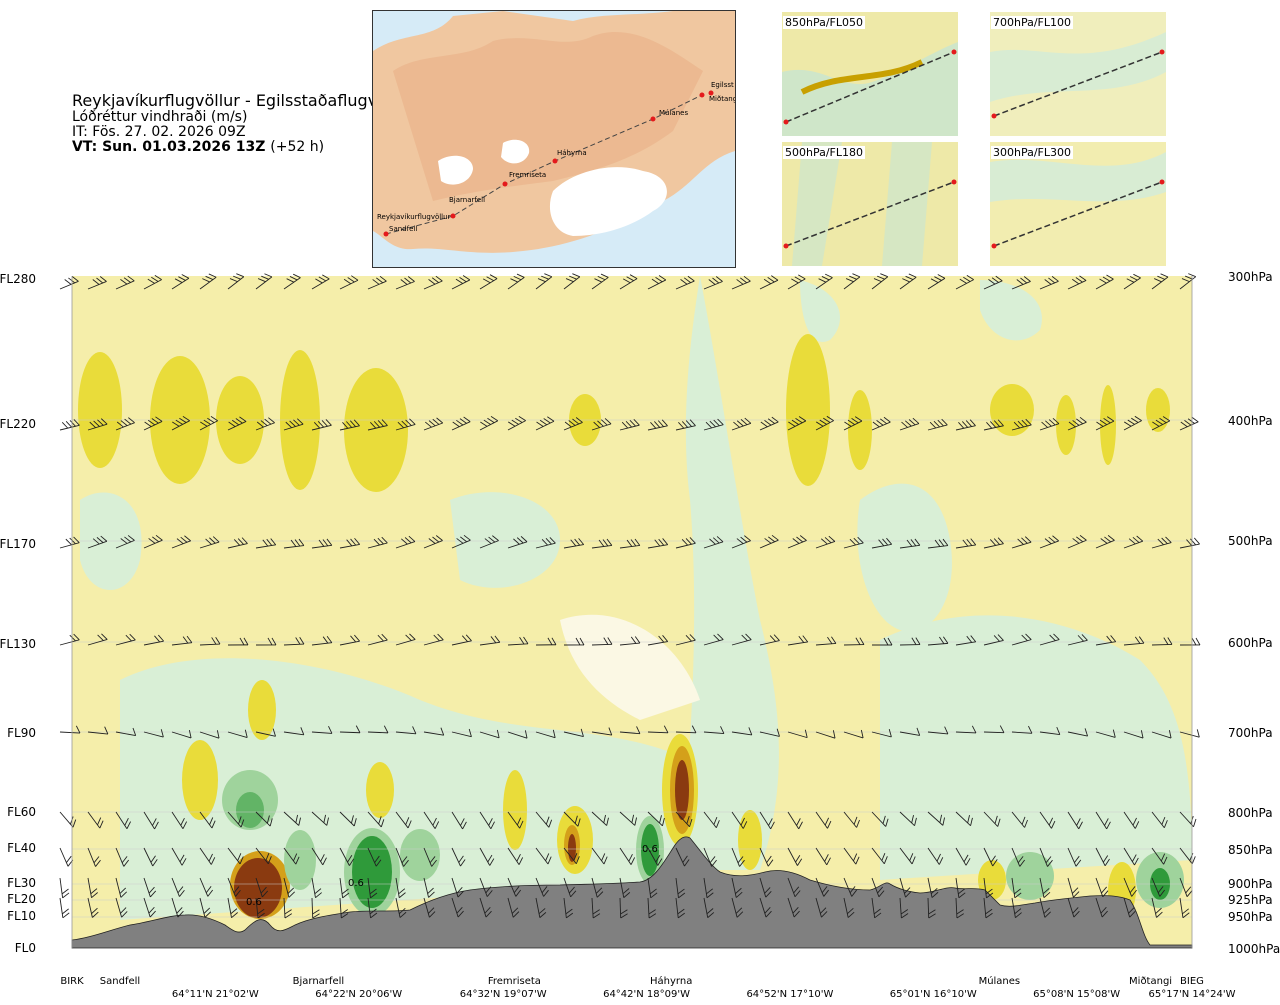 The image size is (1280, 1005). Describe the element at coordinates (632, 892) in the screenshot. I see `terrain-profile` at that location.